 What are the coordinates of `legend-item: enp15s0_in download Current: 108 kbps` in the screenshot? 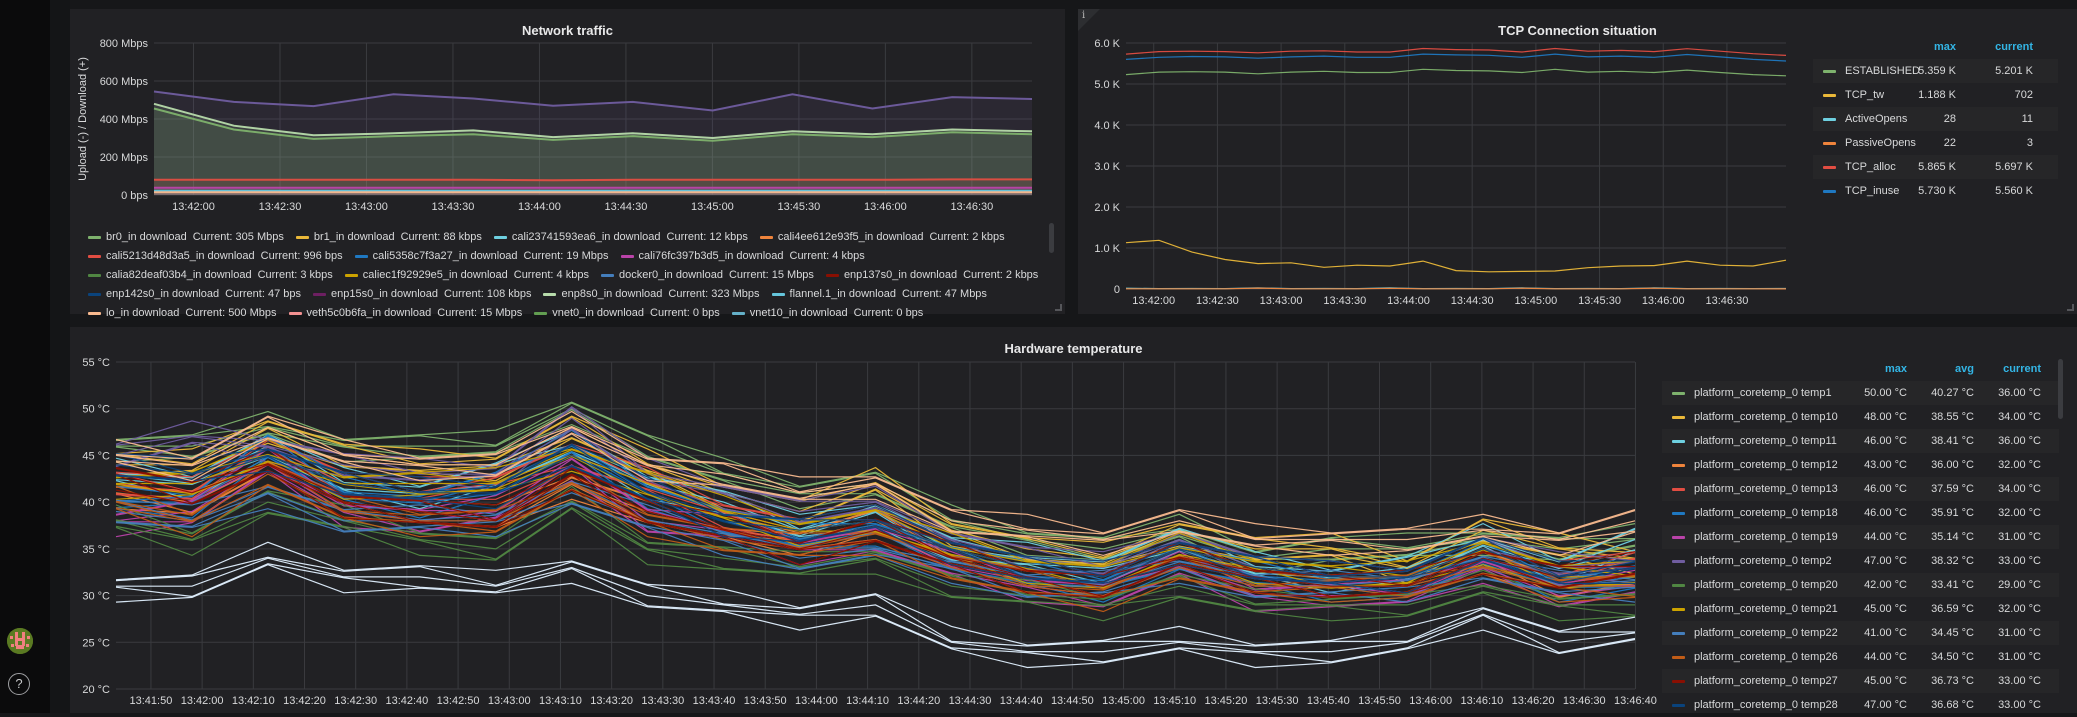 It's located at (421, 294).